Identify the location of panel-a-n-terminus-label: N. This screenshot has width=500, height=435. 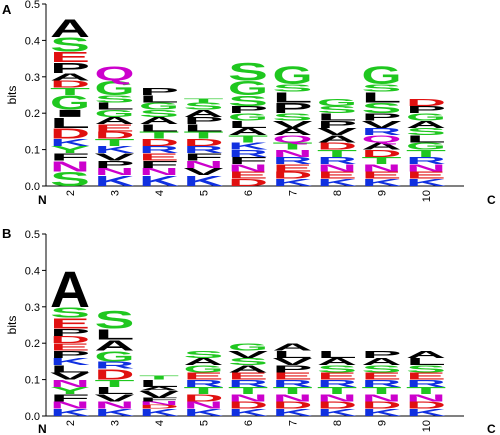
(42, 200).